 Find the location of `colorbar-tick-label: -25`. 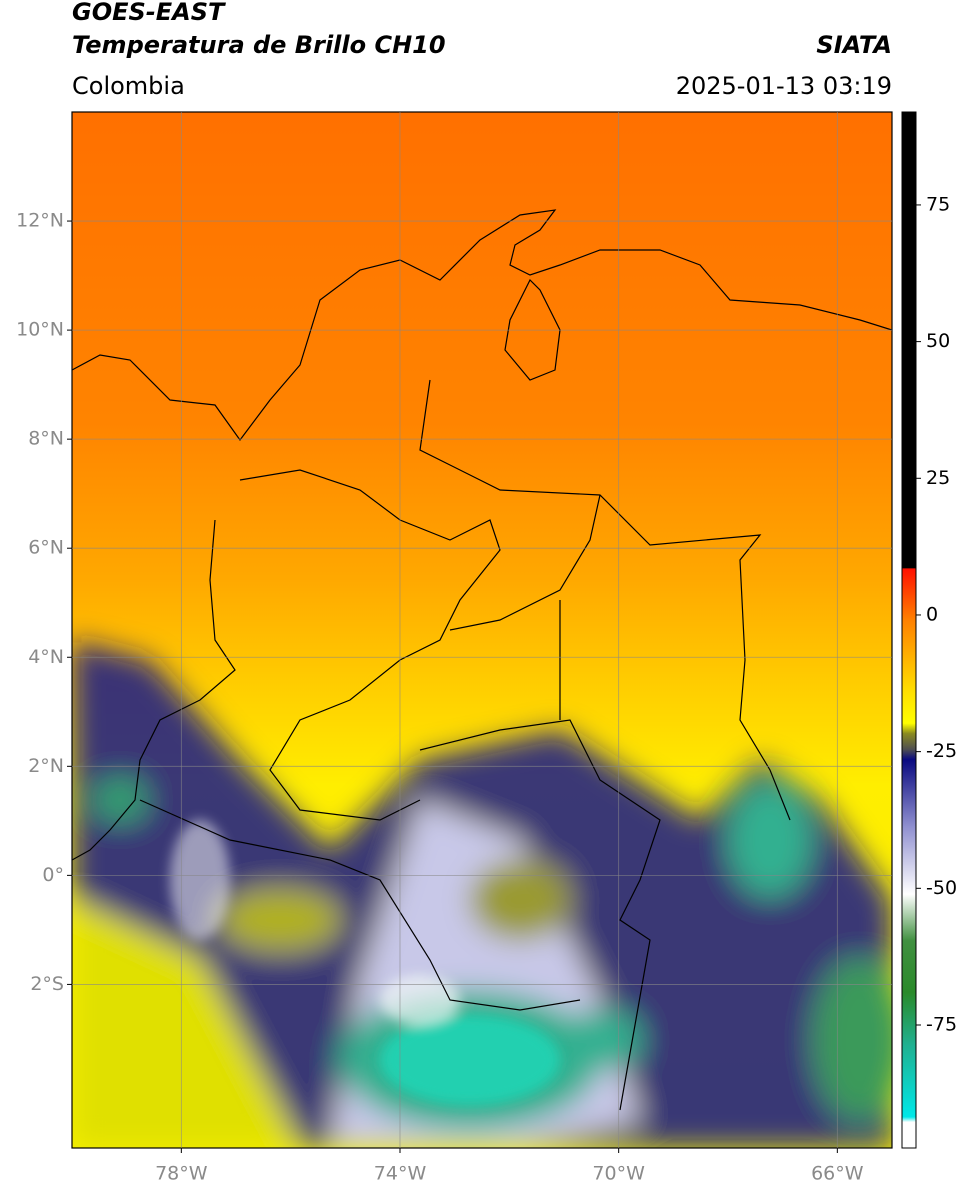

colorbar-tick-label: -25 is located at coordinates (941, 751).